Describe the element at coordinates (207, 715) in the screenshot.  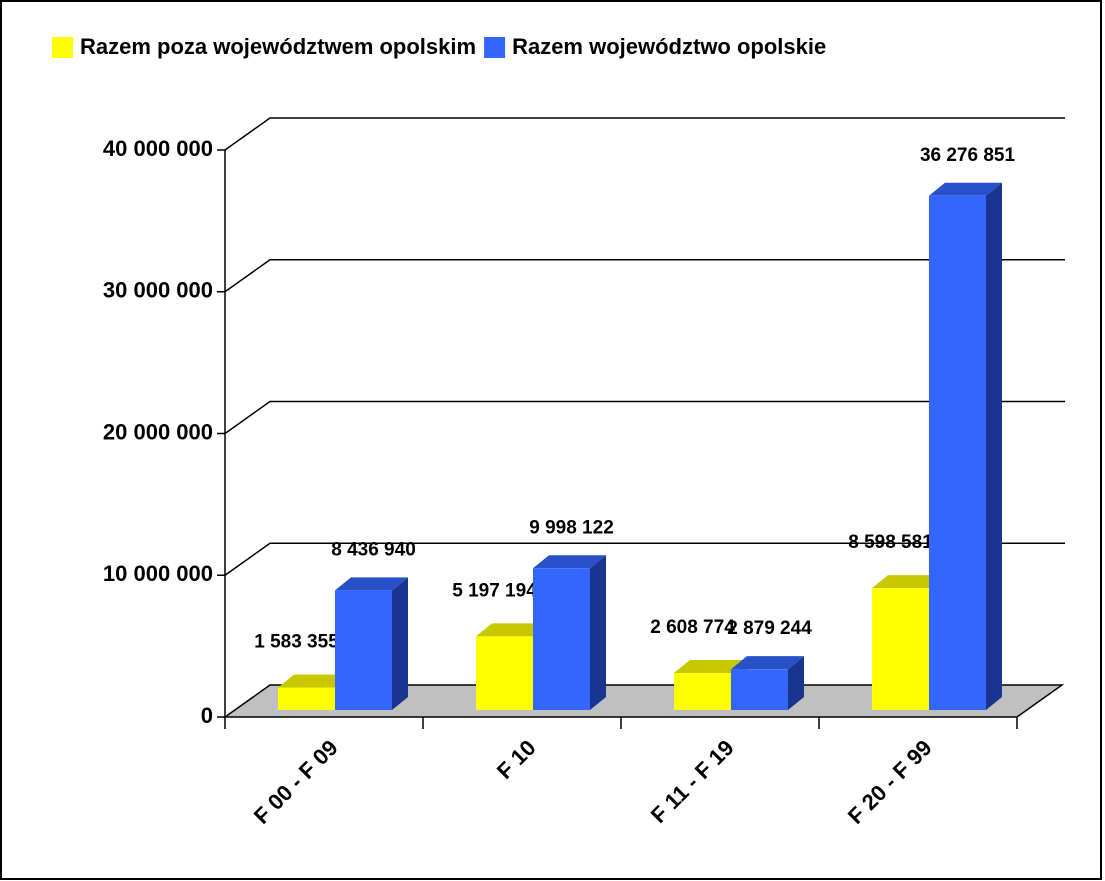
I see `y-tick-label: 0` at that location.